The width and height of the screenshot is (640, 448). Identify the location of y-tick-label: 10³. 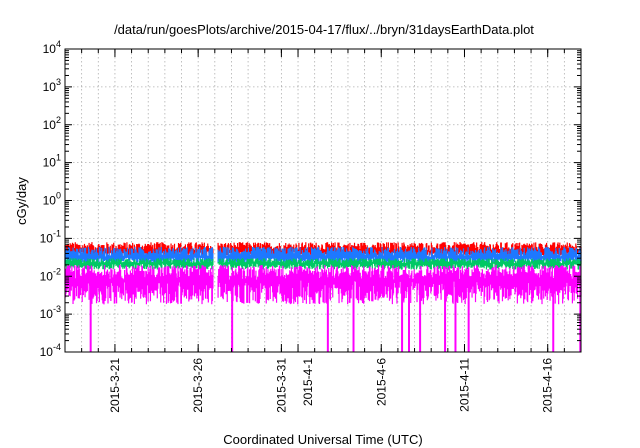
(52, 85).